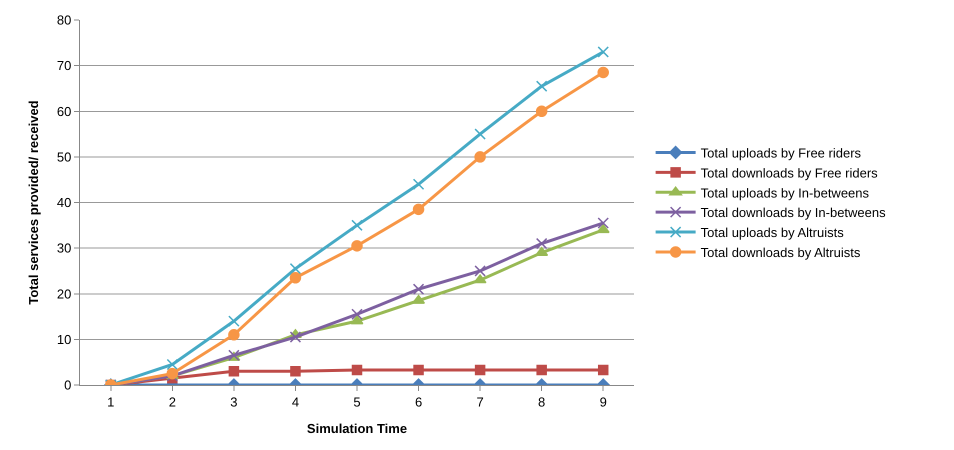  Describe the element at coordinates (64, 20) in the screenshot. I see `y-tick-label: 80` at that location.